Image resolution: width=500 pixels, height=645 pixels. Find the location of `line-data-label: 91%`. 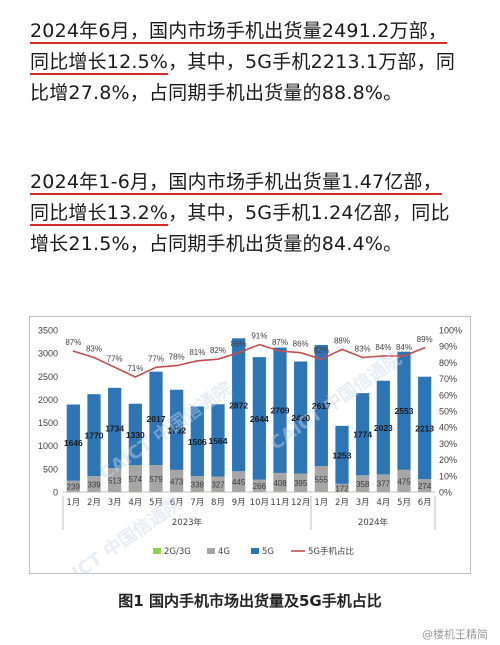

line-data-label: 91% is located at coordinates (259, 336).